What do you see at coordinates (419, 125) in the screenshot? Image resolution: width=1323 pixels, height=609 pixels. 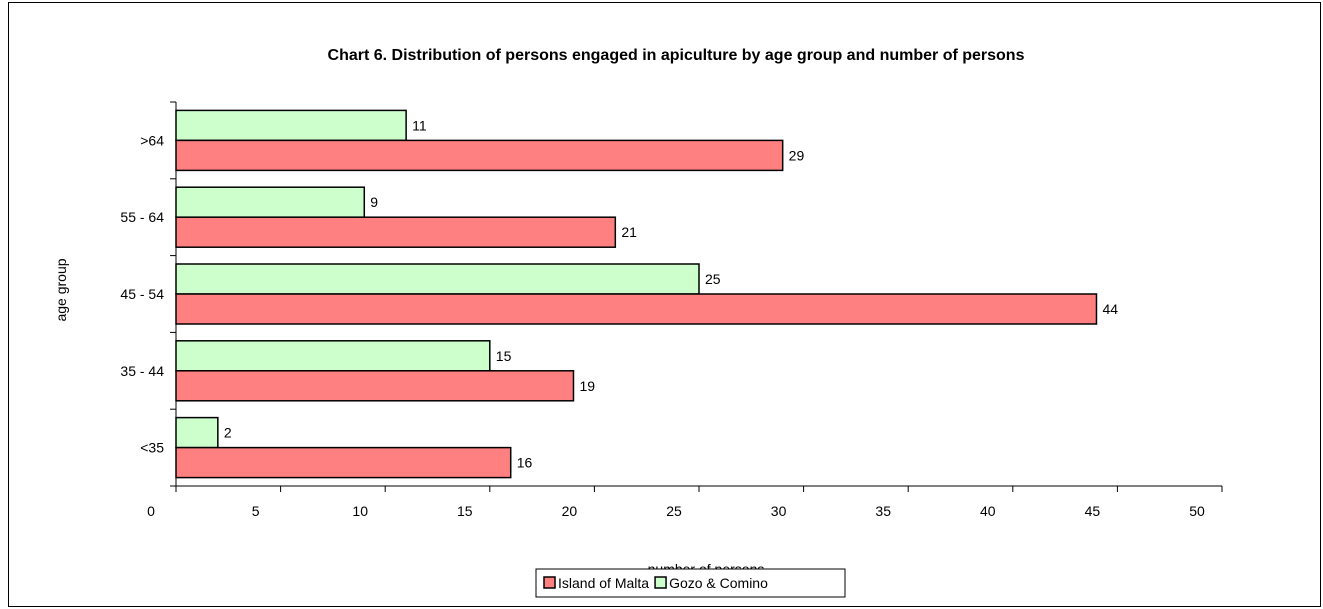 I see `data-label: 11` at bounding box center [419, 125].